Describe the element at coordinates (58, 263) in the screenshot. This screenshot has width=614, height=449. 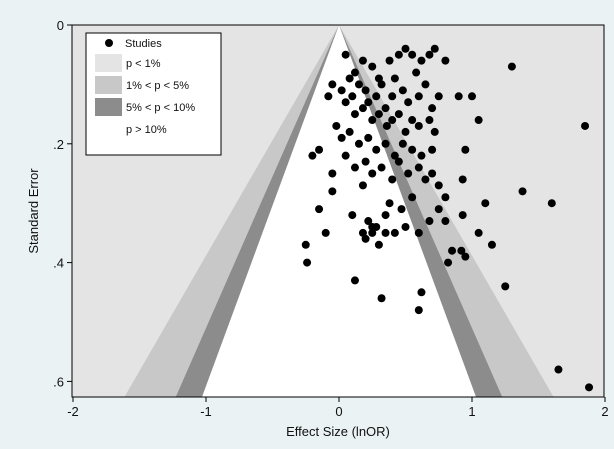
I see `y-tick-label: .4` at that location.